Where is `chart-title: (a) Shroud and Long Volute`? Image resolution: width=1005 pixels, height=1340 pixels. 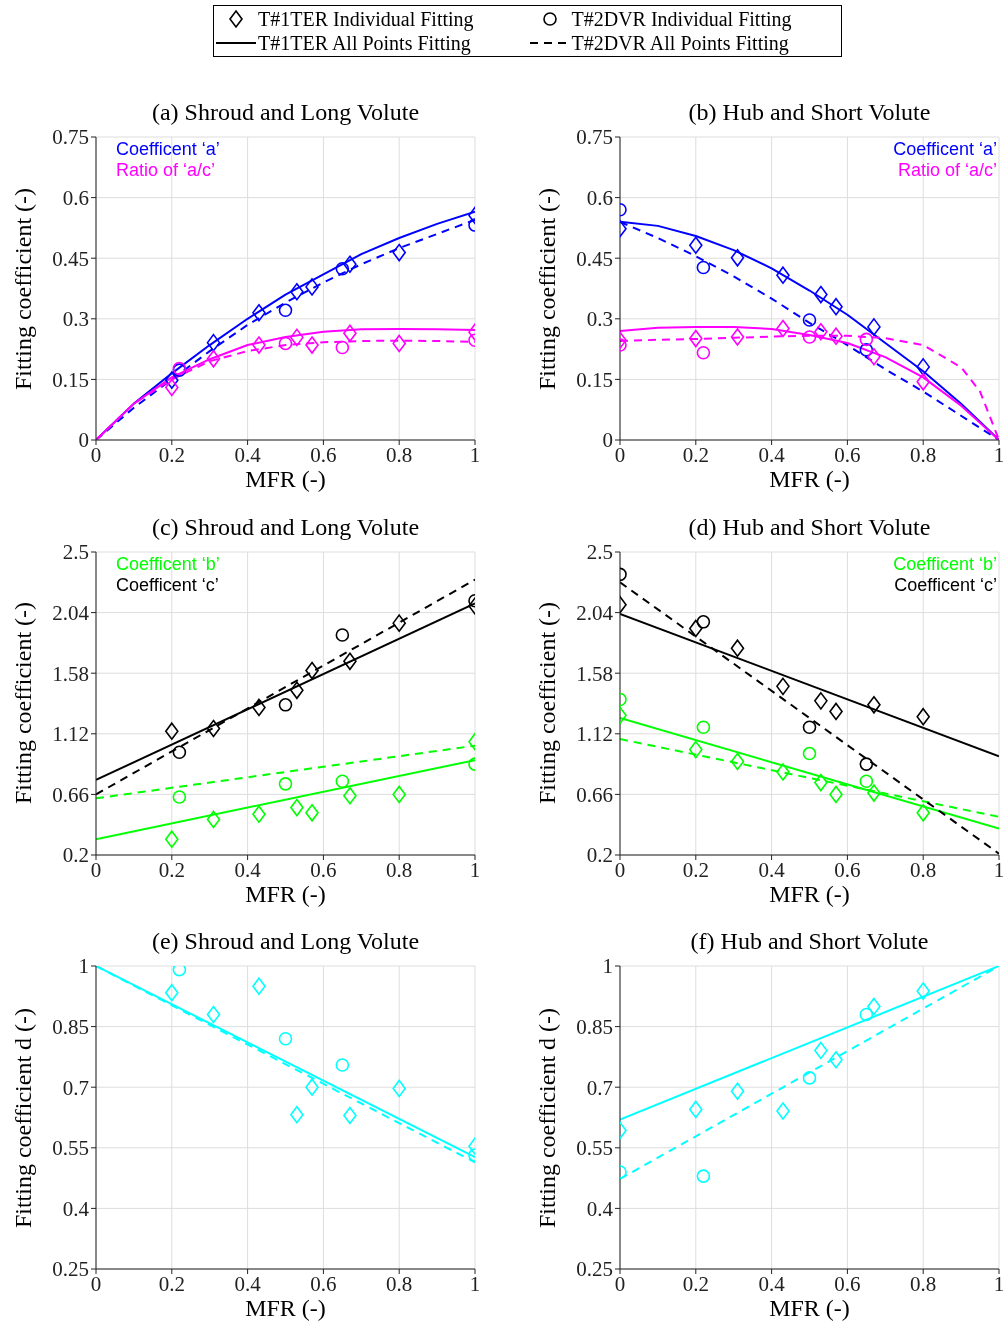 chart-title: (a) Shroud and Long Volute is located at coordinates (285, 112).